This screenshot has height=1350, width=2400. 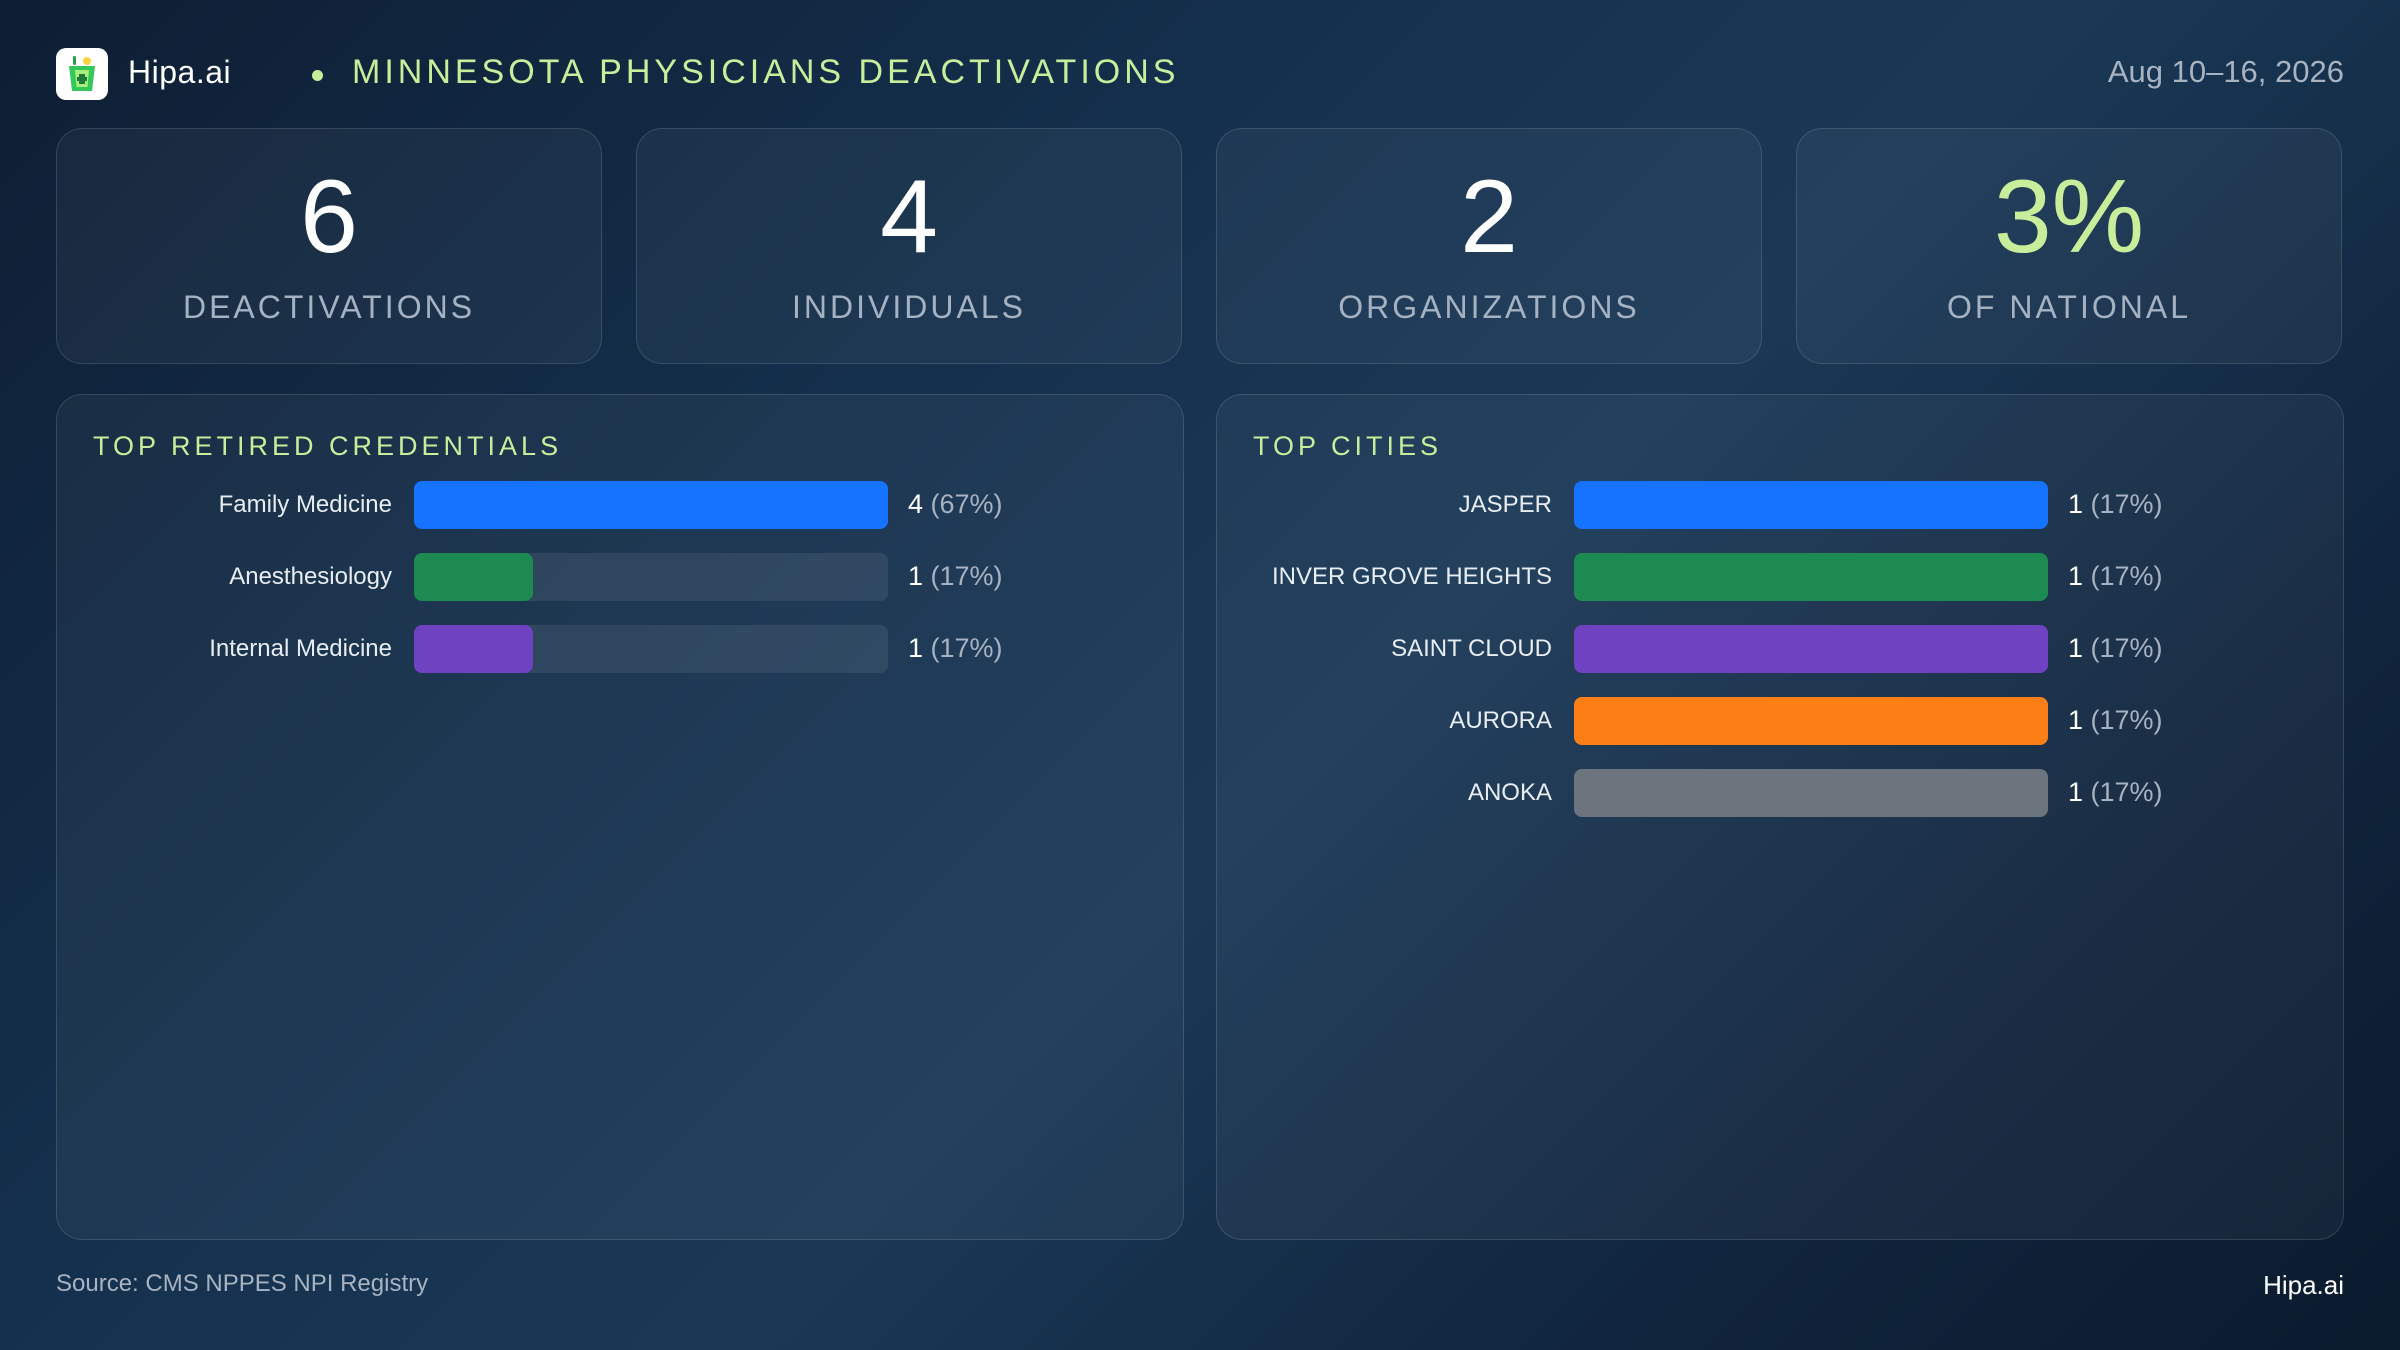 What do you see at coordinates (2069, 217) in the screenshot?
I see `kpi-value: 3%` at bounding box center [2069, 217].